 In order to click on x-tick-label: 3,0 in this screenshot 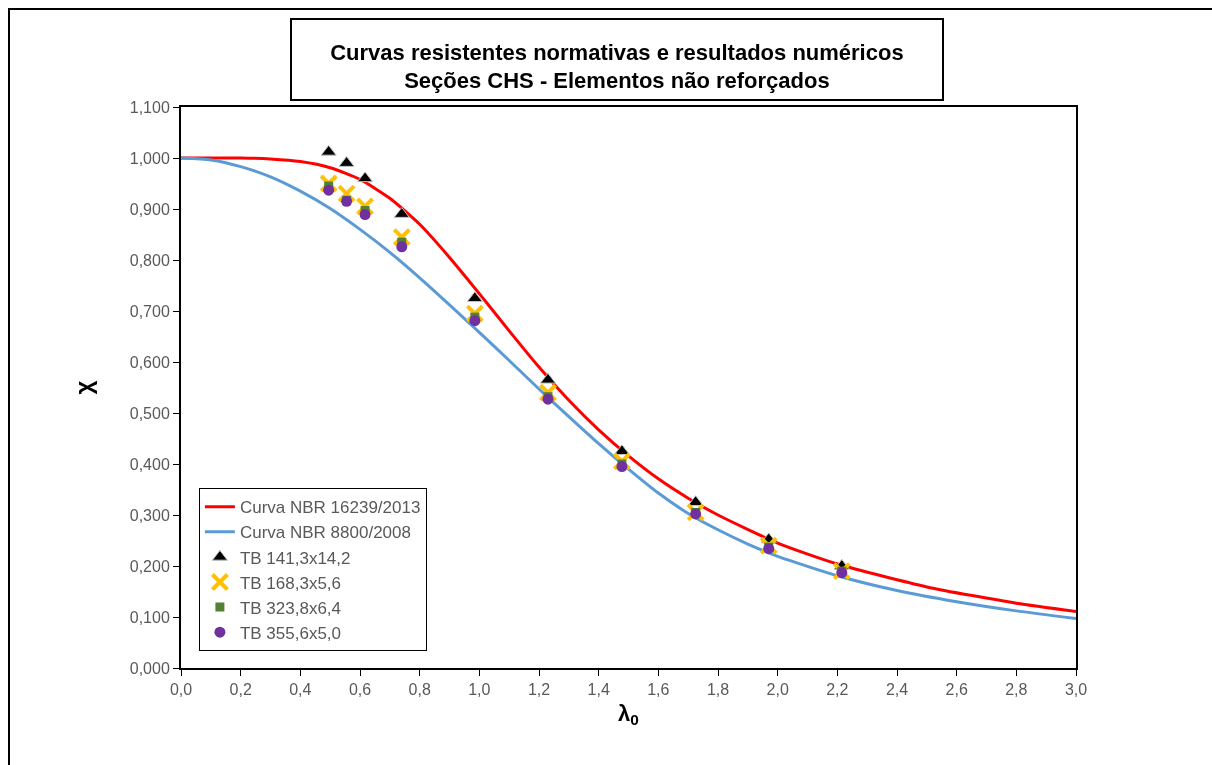, I will do `click(1076, 690)`.